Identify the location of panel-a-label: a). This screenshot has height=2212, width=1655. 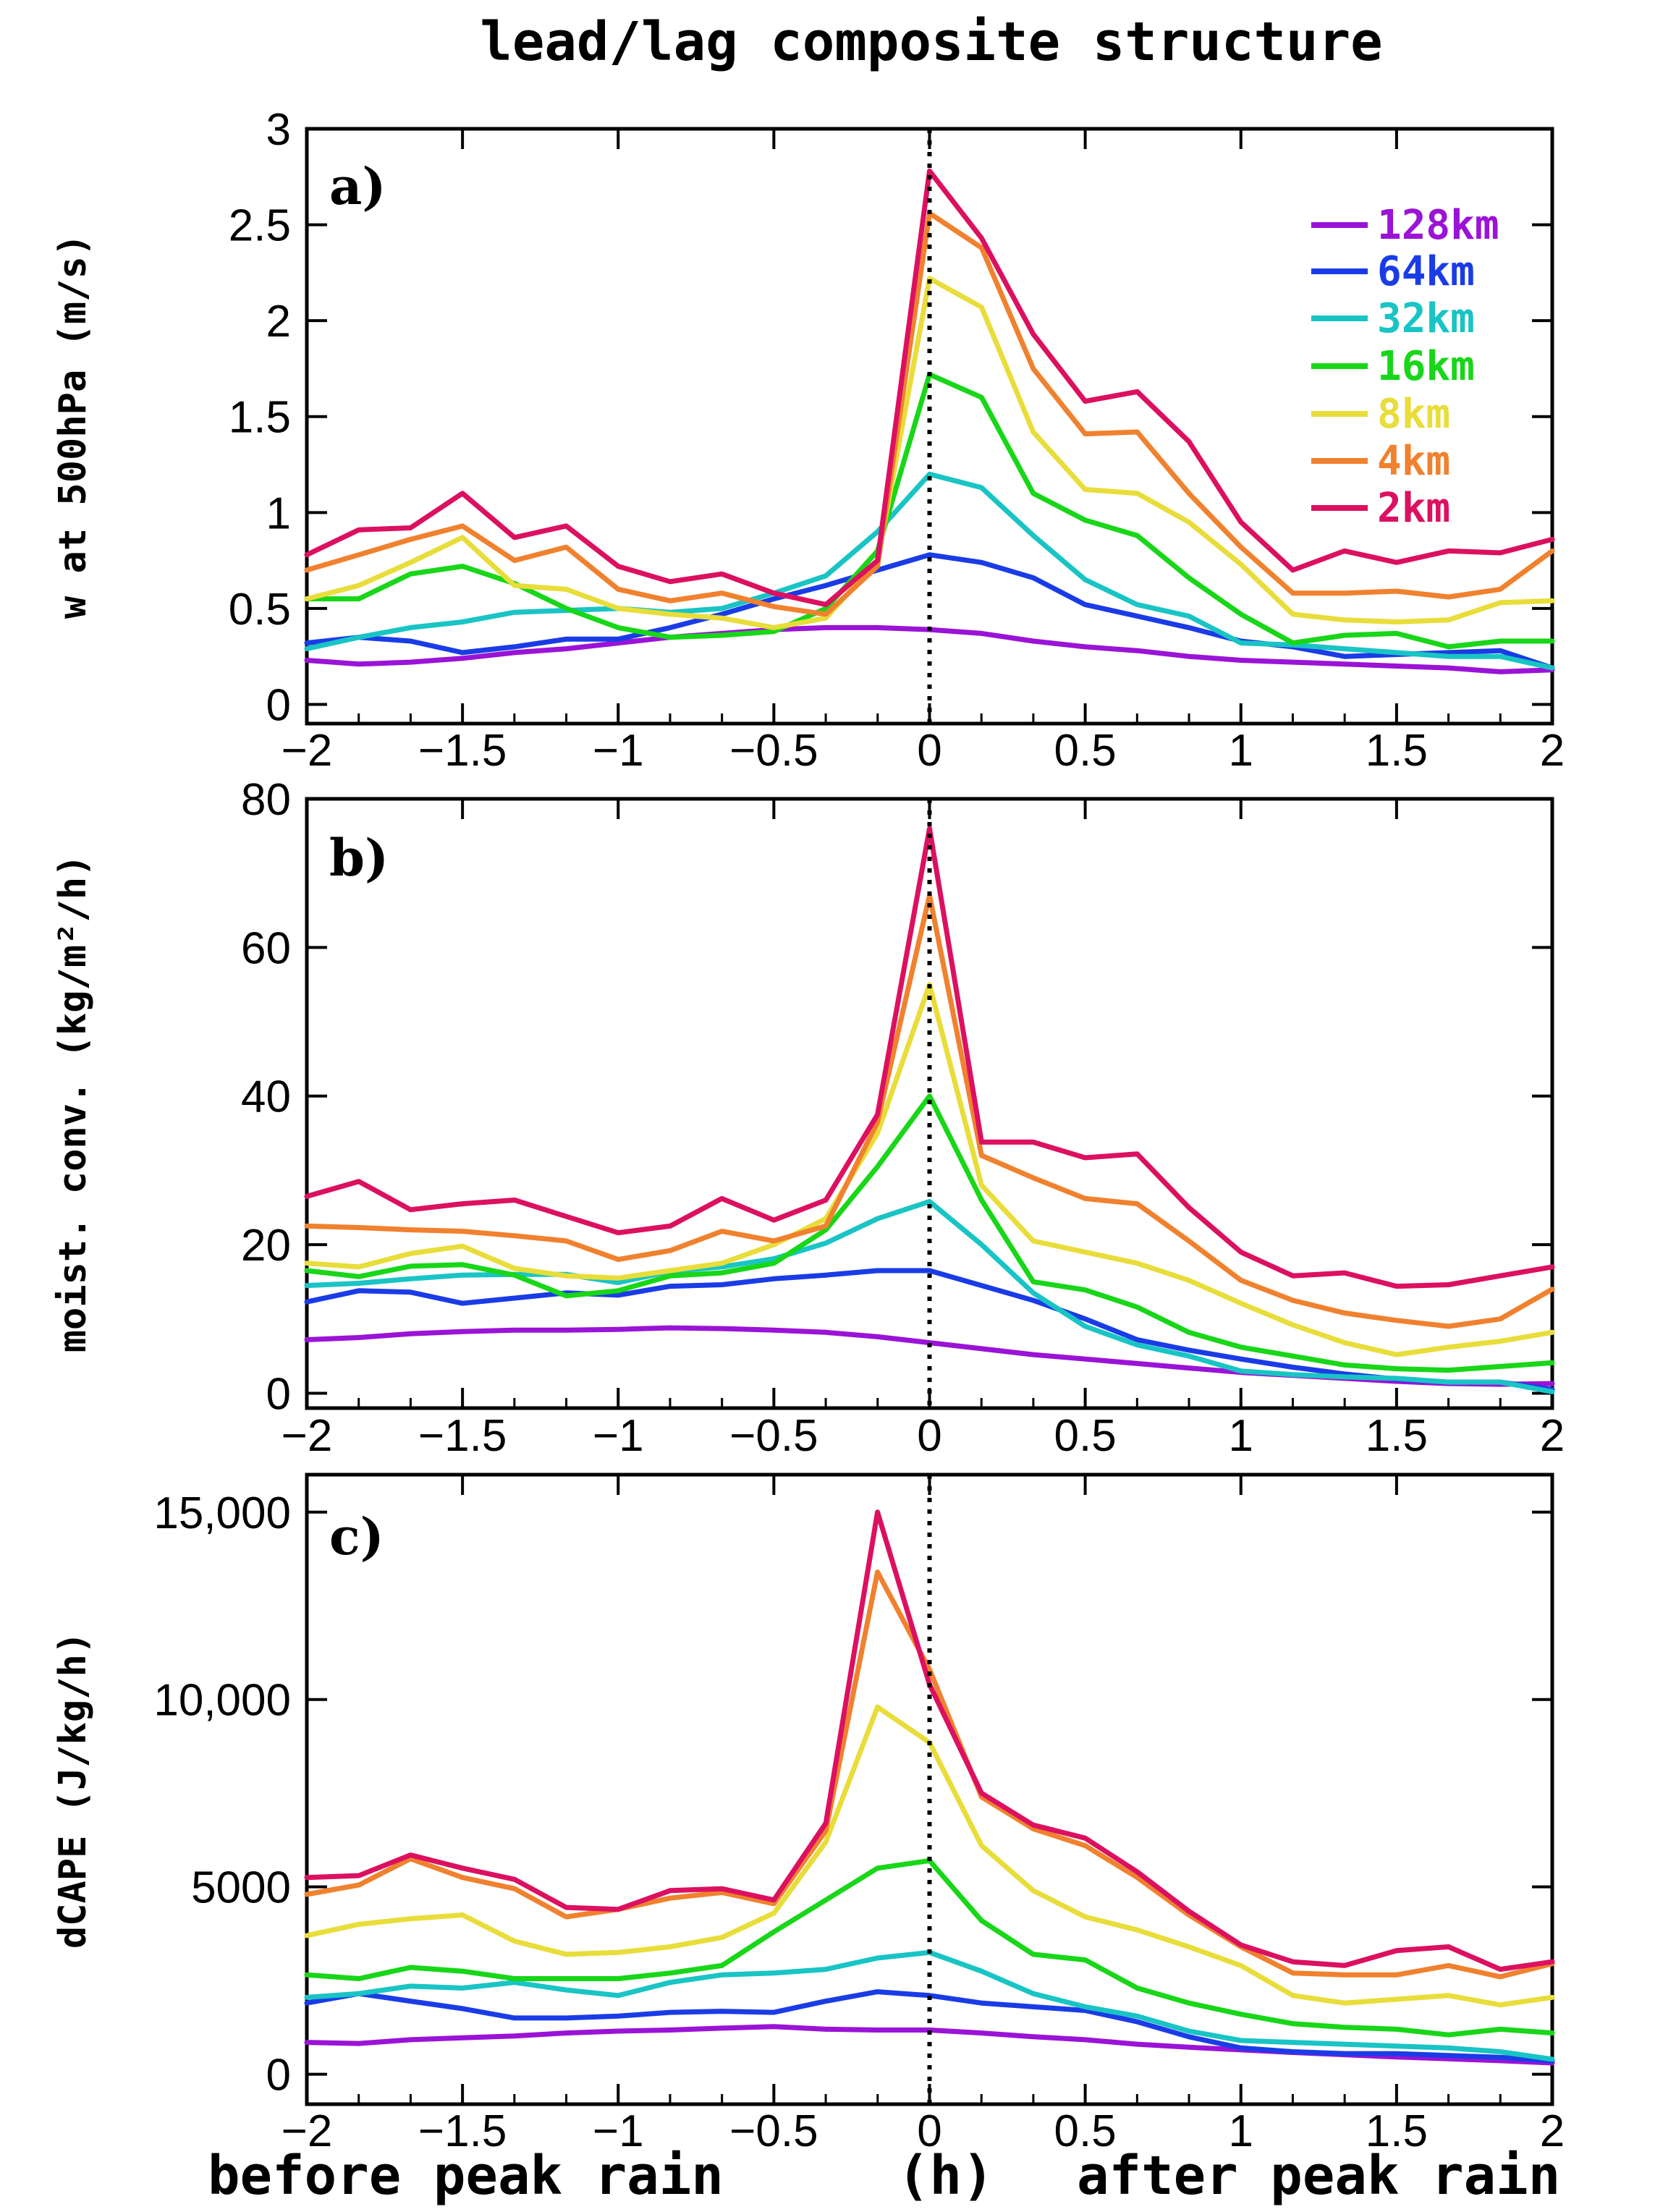
(357, 186).